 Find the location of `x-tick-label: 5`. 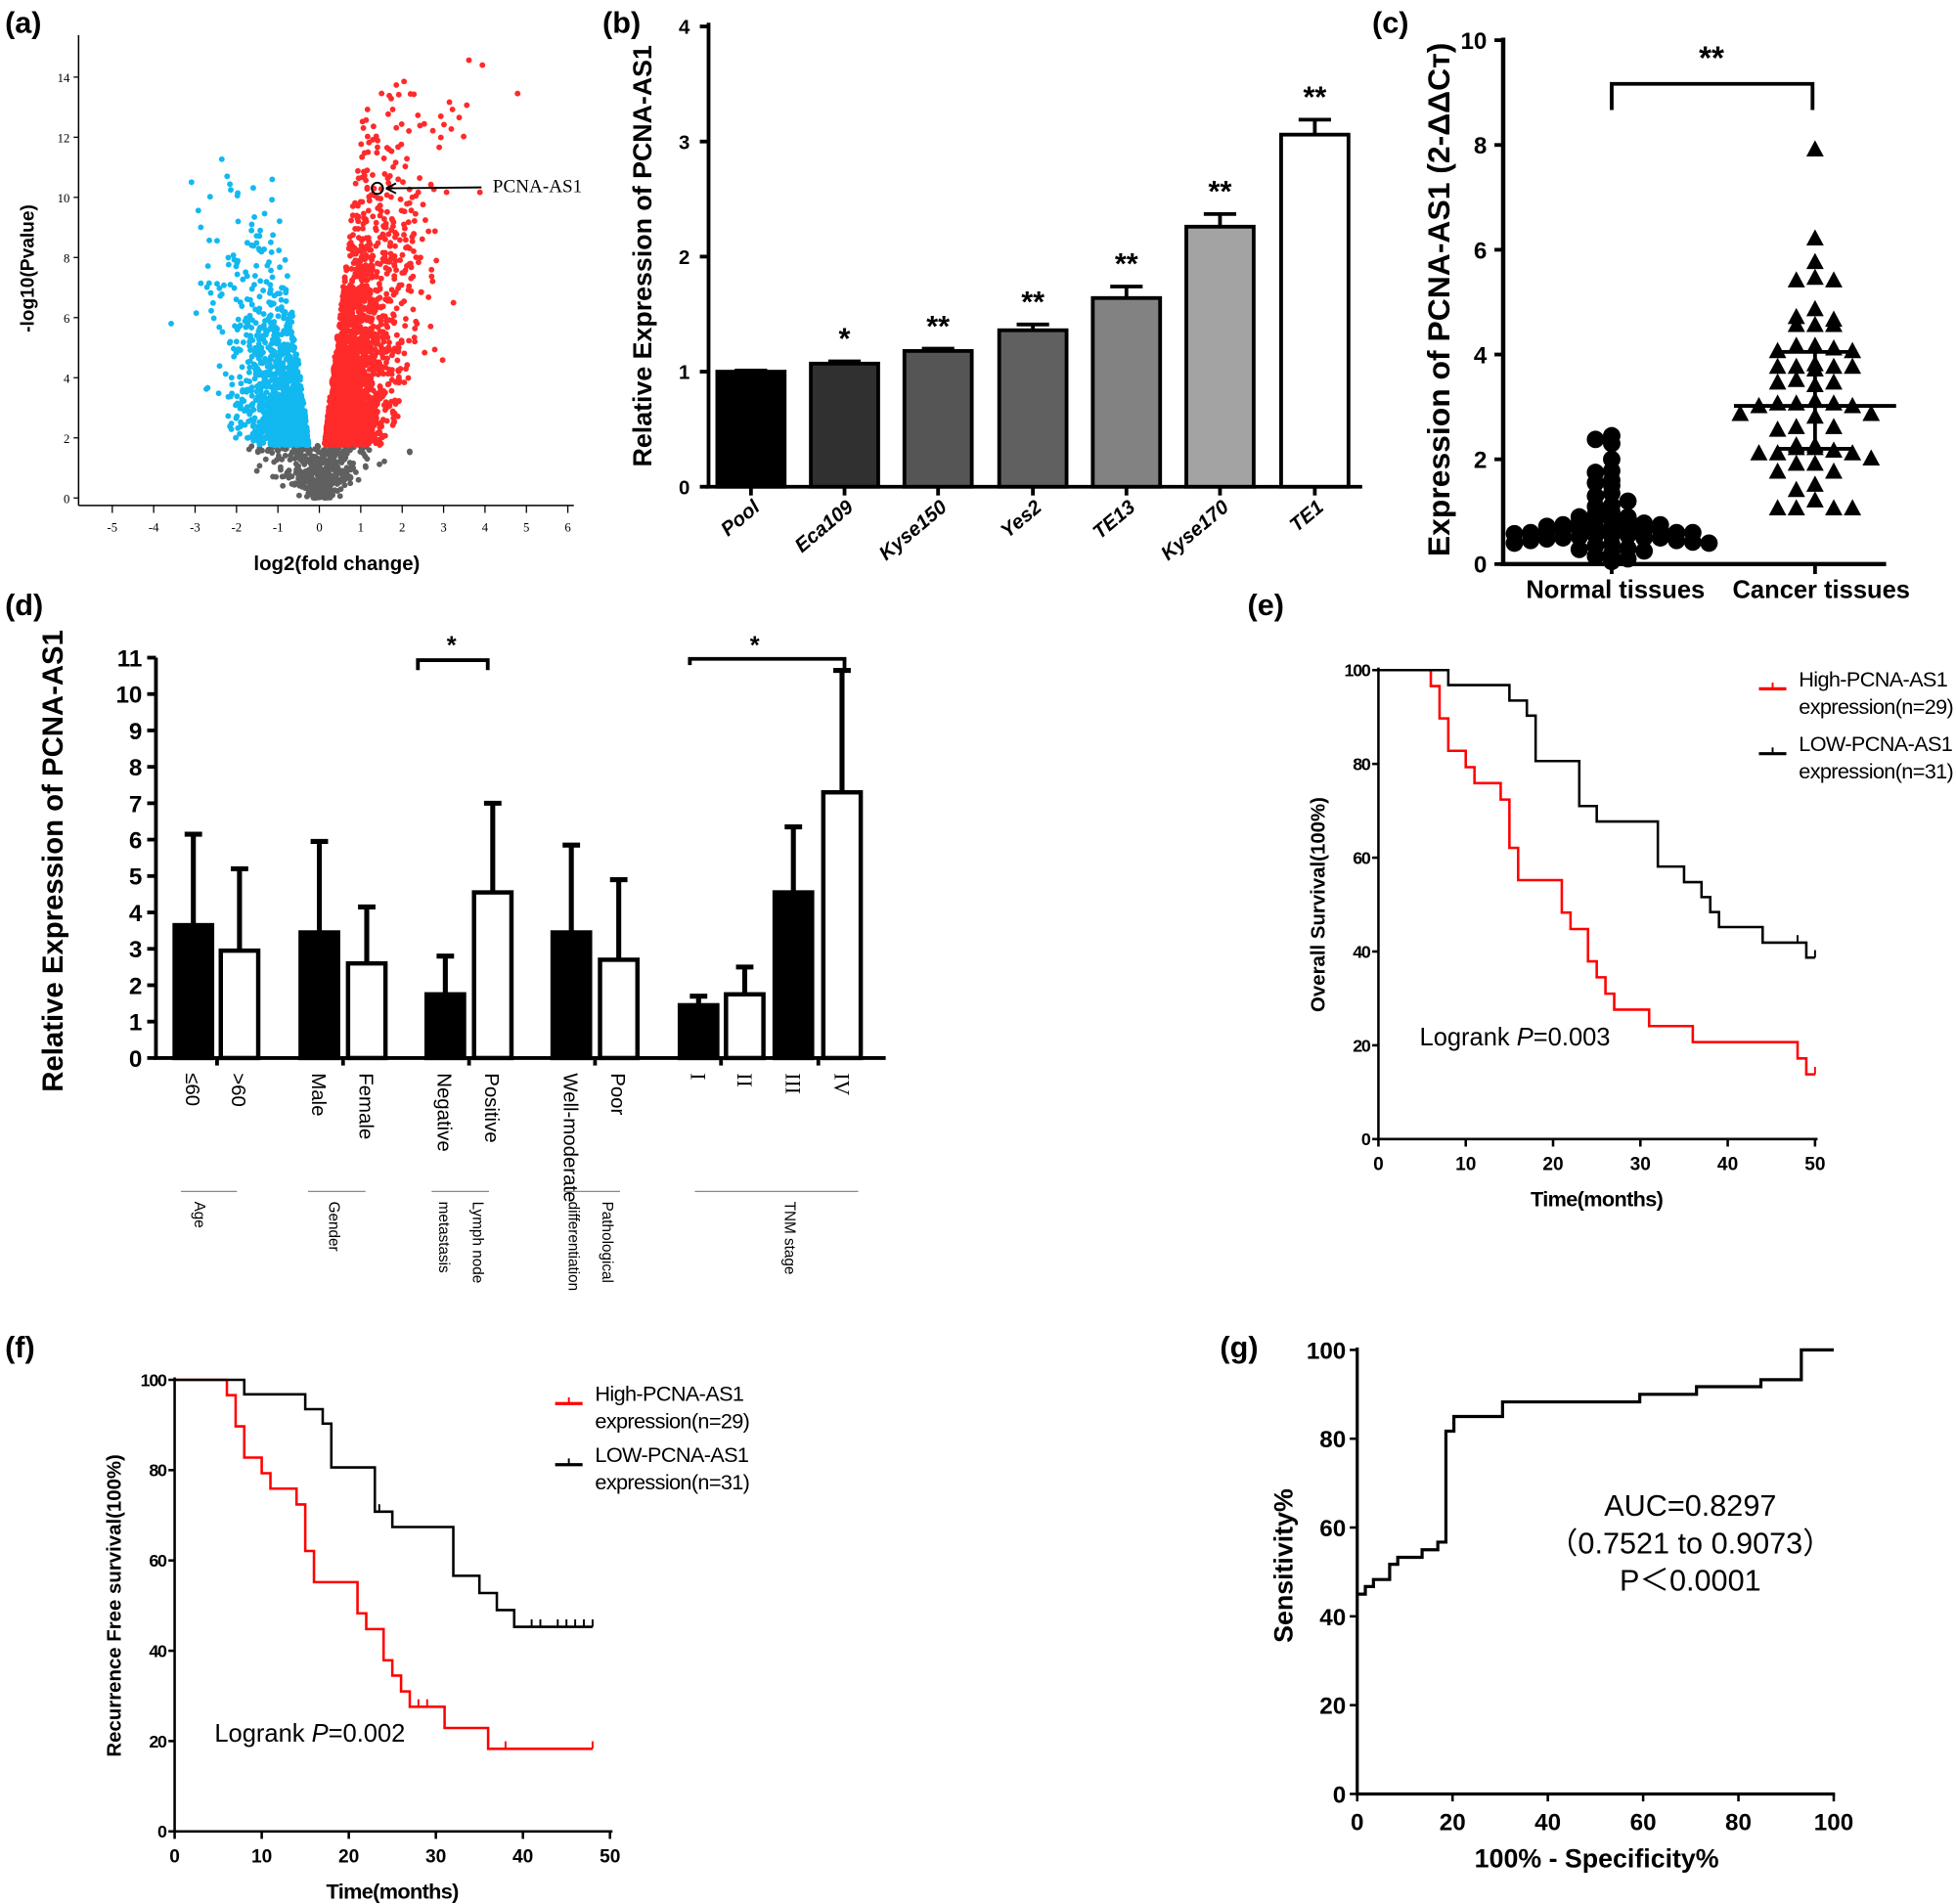

x-tick-label: 5 is located at coordinates (526, 528).